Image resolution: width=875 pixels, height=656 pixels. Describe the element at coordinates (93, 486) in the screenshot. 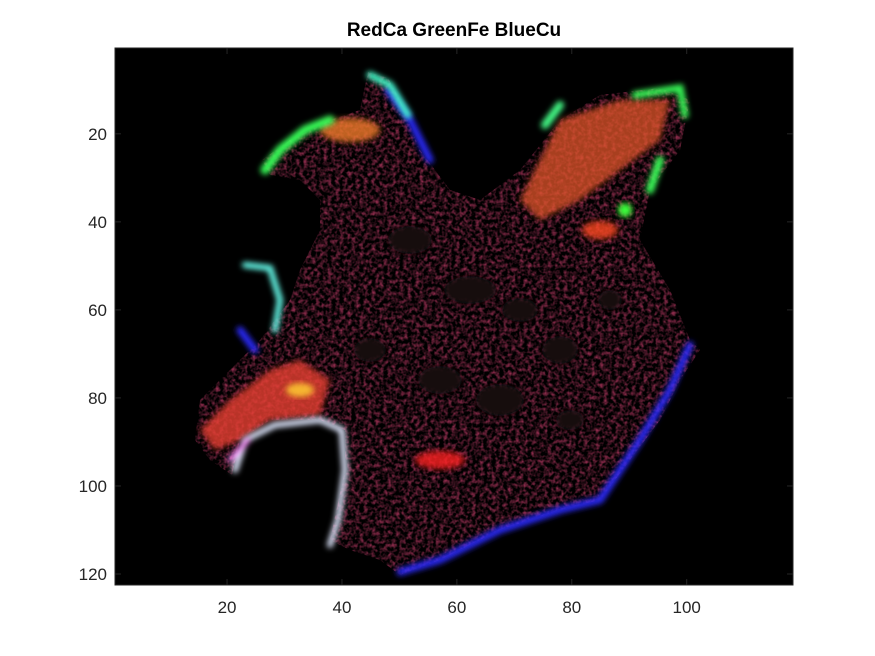

I see `y-tick-label: 100` at that location.